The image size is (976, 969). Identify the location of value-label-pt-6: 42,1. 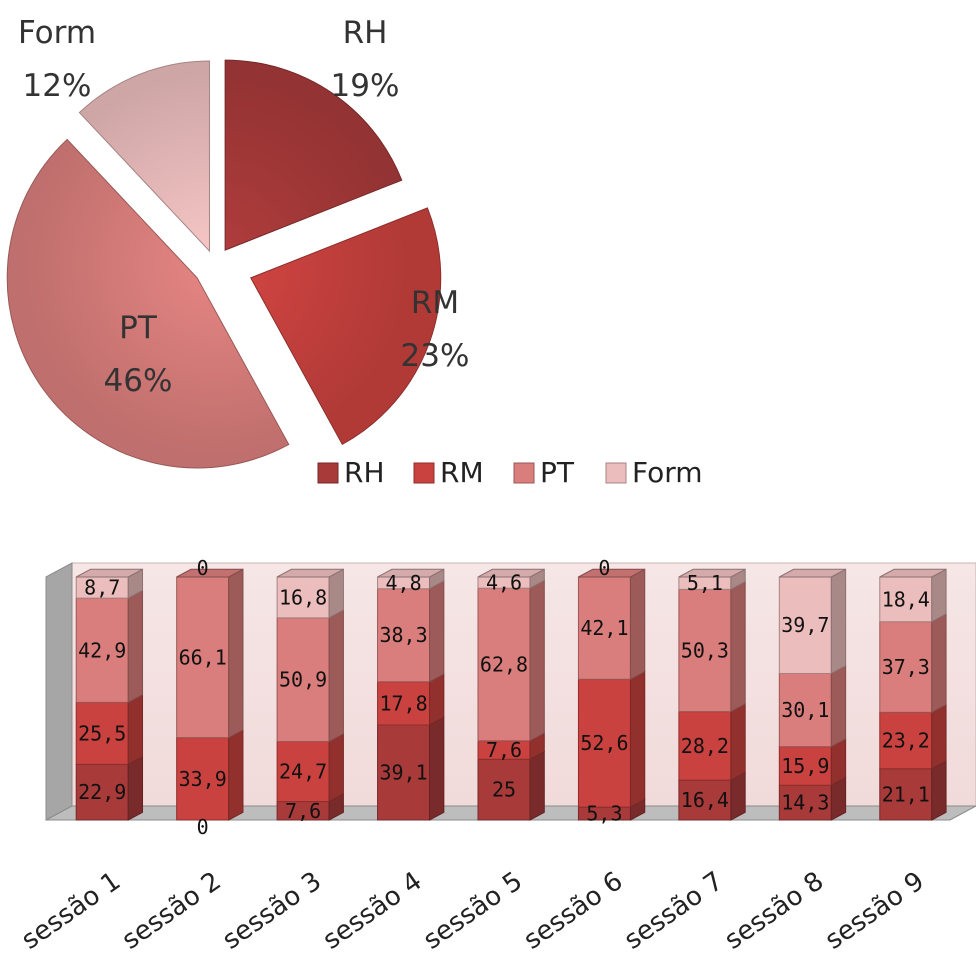
(604, 628).